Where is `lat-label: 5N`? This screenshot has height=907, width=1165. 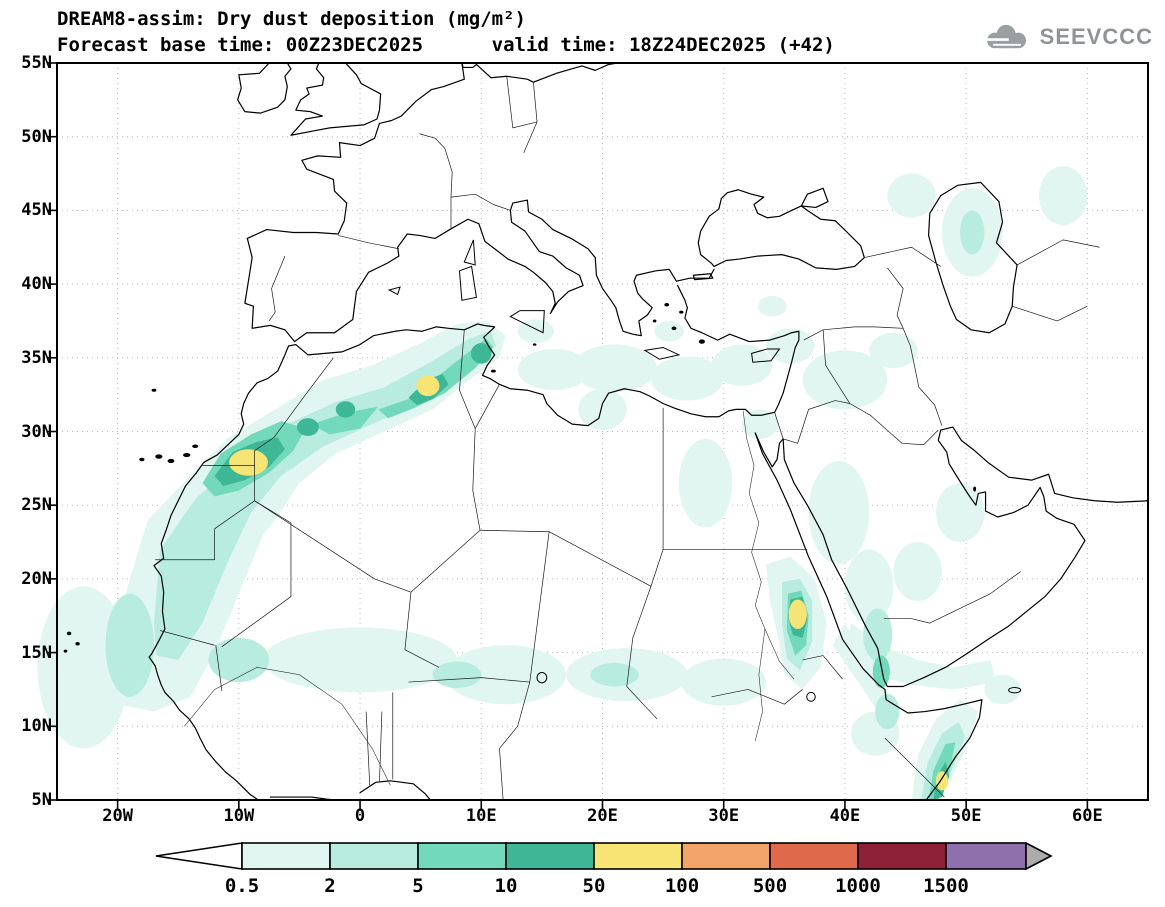 lat-label: 5N is located at coordinates (41, 800).